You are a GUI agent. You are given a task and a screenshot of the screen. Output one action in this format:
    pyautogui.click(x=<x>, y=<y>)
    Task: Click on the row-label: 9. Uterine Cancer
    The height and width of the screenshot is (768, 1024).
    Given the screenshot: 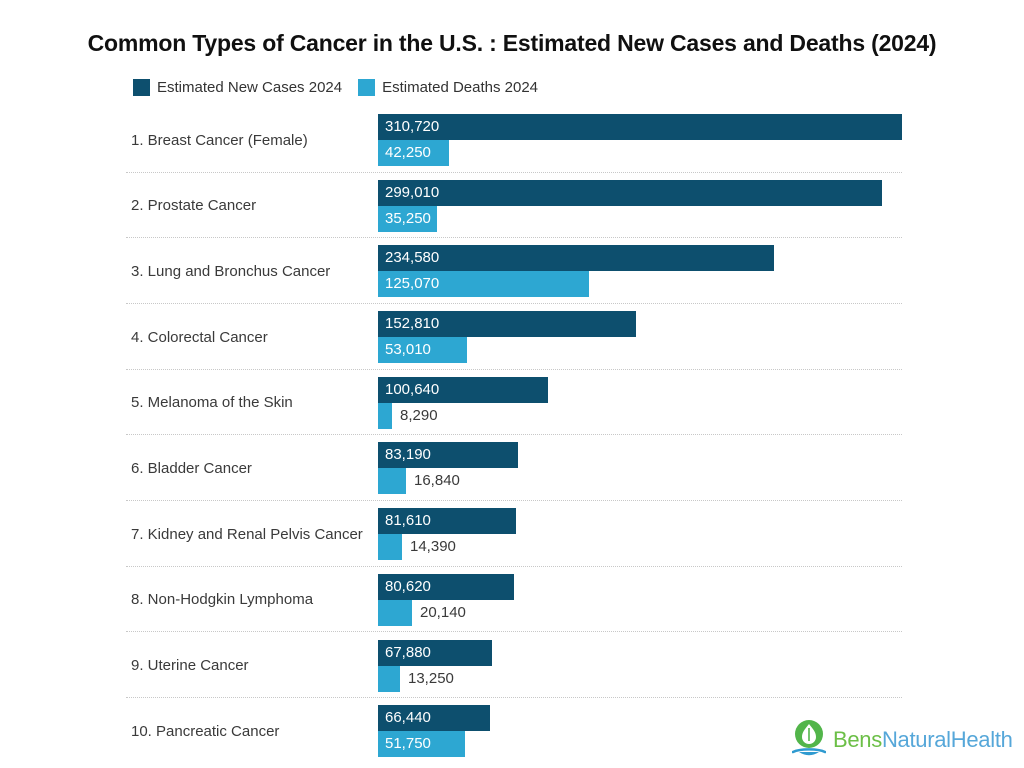 What is the action you would take?
    pyautogui.click(x=190, y=665)
    